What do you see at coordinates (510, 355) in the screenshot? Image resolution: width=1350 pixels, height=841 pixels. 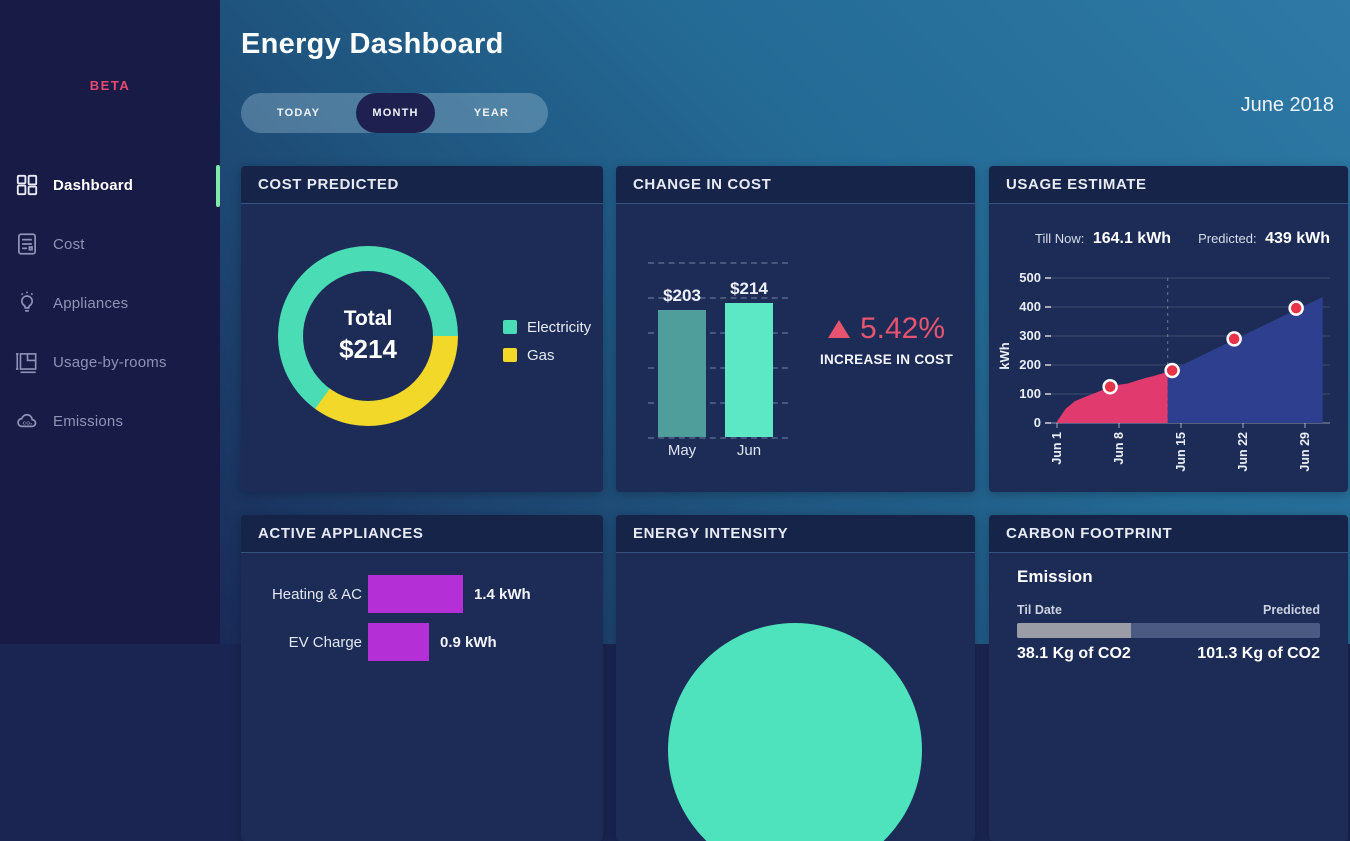 I see `gas-swatch` at bounding box center [510, 355].